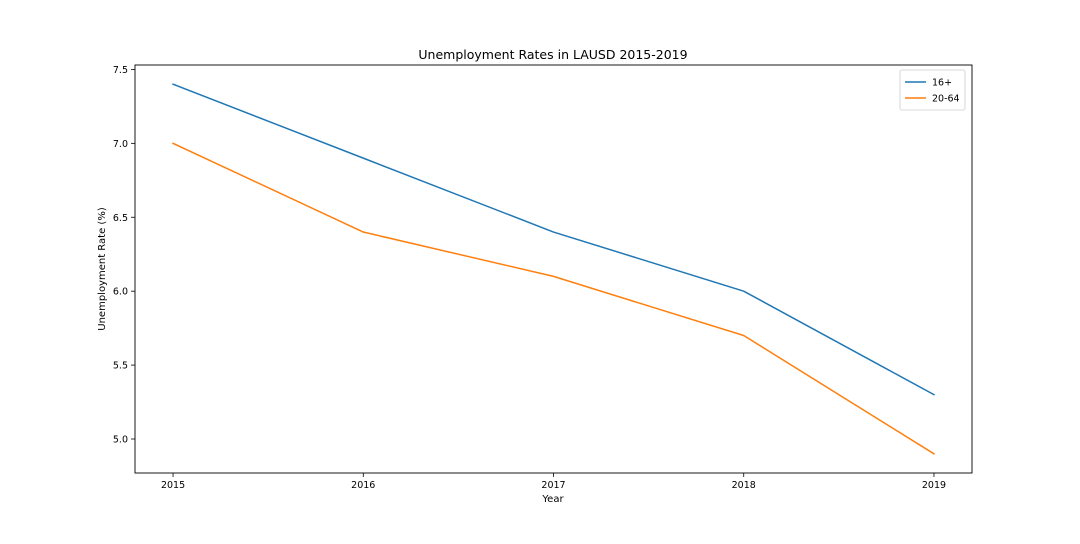 This screenshot has height=544, width=1080. What do you see at coordinates (173, 485) in the screenshot?
I see `x-tick-label: 2015` at bounding box center [173, 485].